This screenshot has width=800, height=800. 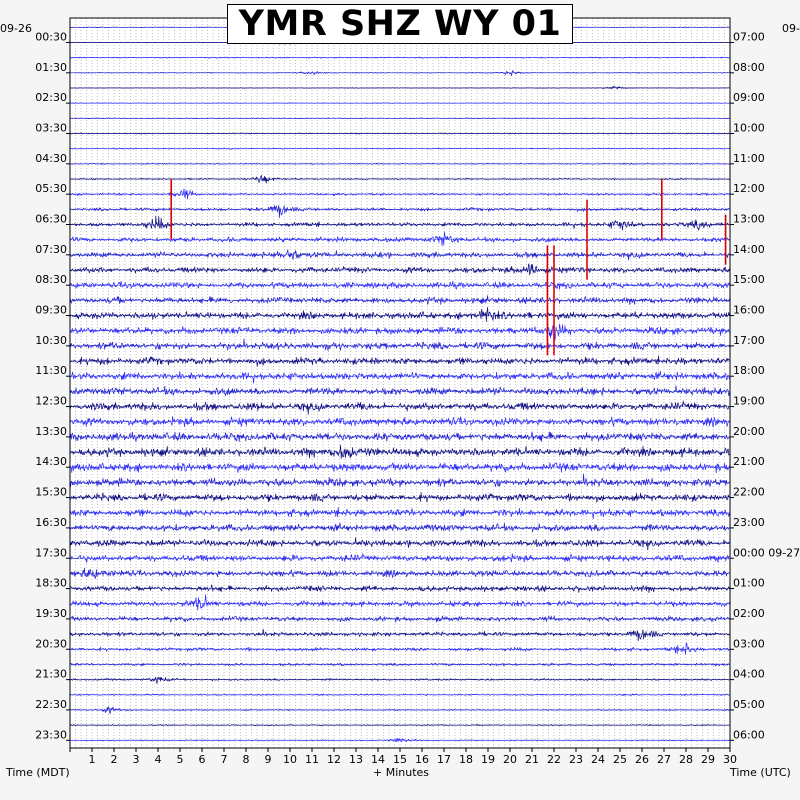 What do you see at coordinates (16, 28) in the screenshot?
I see `left-date-label: 09-26` at bounding box center [16, 28].